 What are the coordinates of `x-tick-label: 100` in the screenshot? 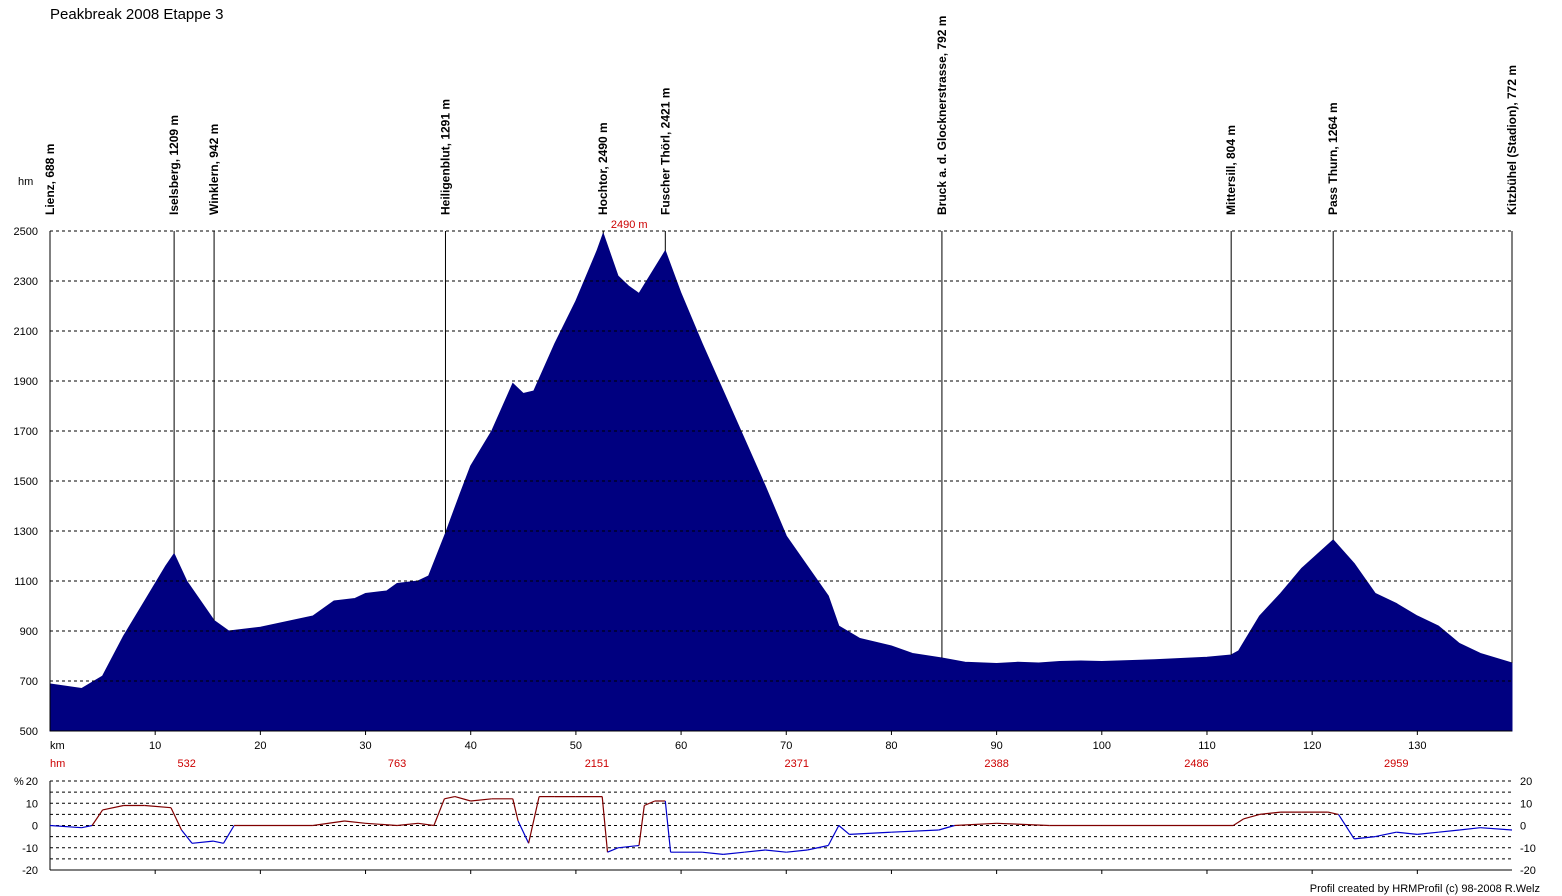 It's located at (1102, 746).